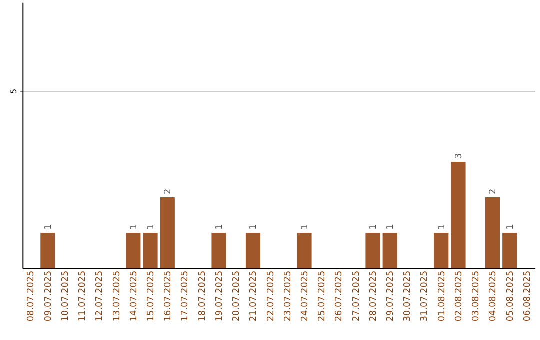 The width and height of the screenshot is (540, 340). Describe the element at coordinates (49, 296) in the screenshot. I see `x-tick-label: 09.07.2025` at that location.